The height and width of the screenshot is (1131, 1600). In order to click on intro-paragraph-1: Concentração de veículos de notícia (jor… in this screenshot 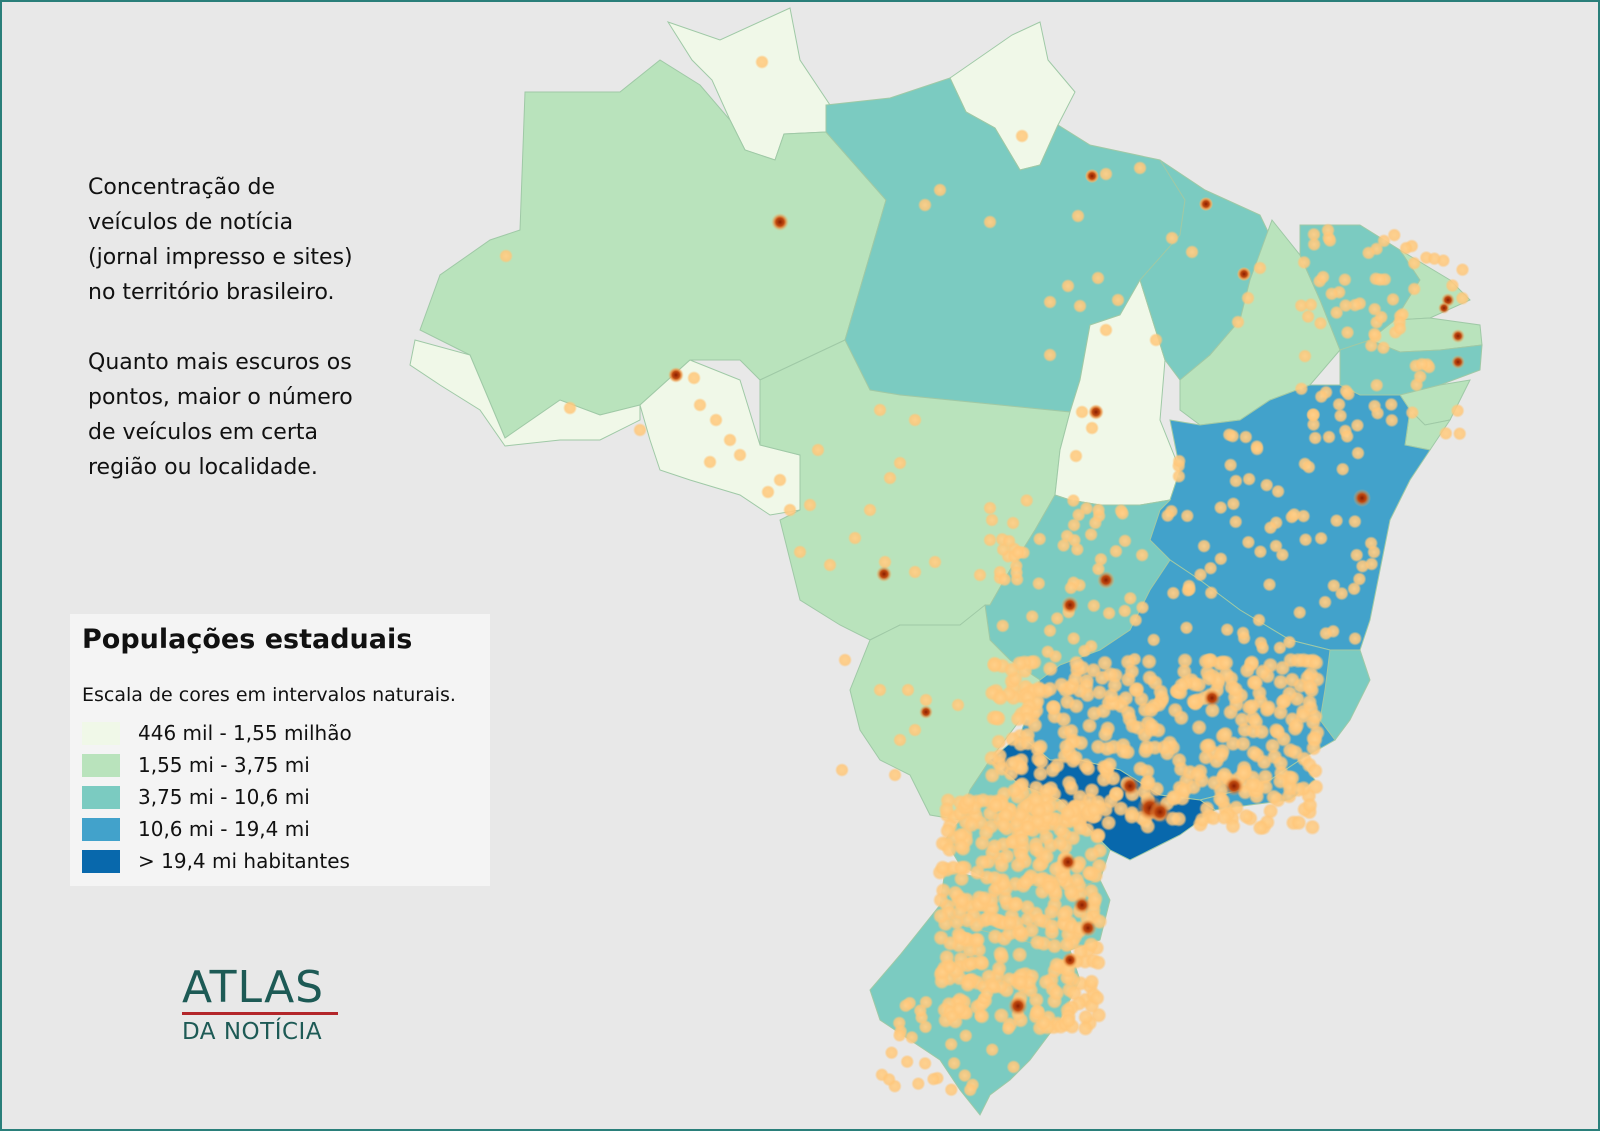, I will do `click(220, 240)`.